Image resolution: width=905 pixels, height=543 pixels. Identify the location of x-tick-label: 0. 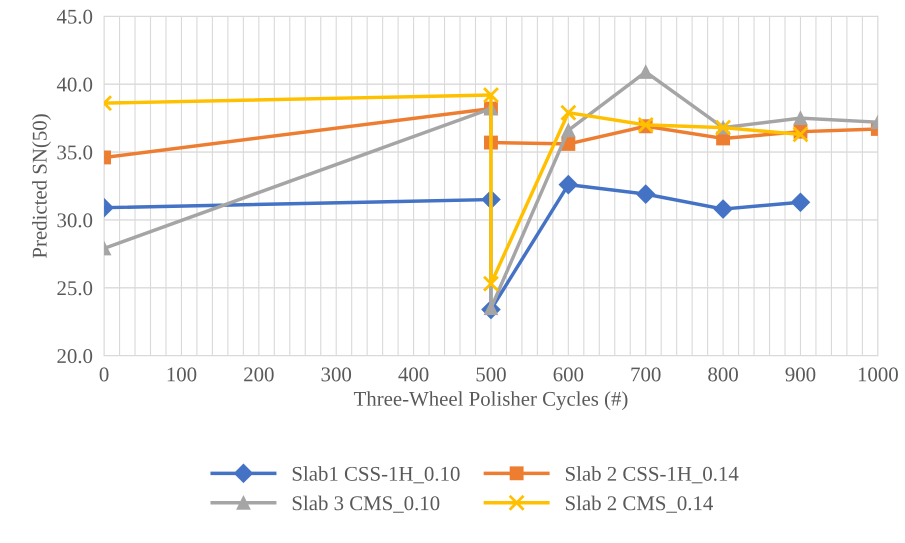
(104, 374).